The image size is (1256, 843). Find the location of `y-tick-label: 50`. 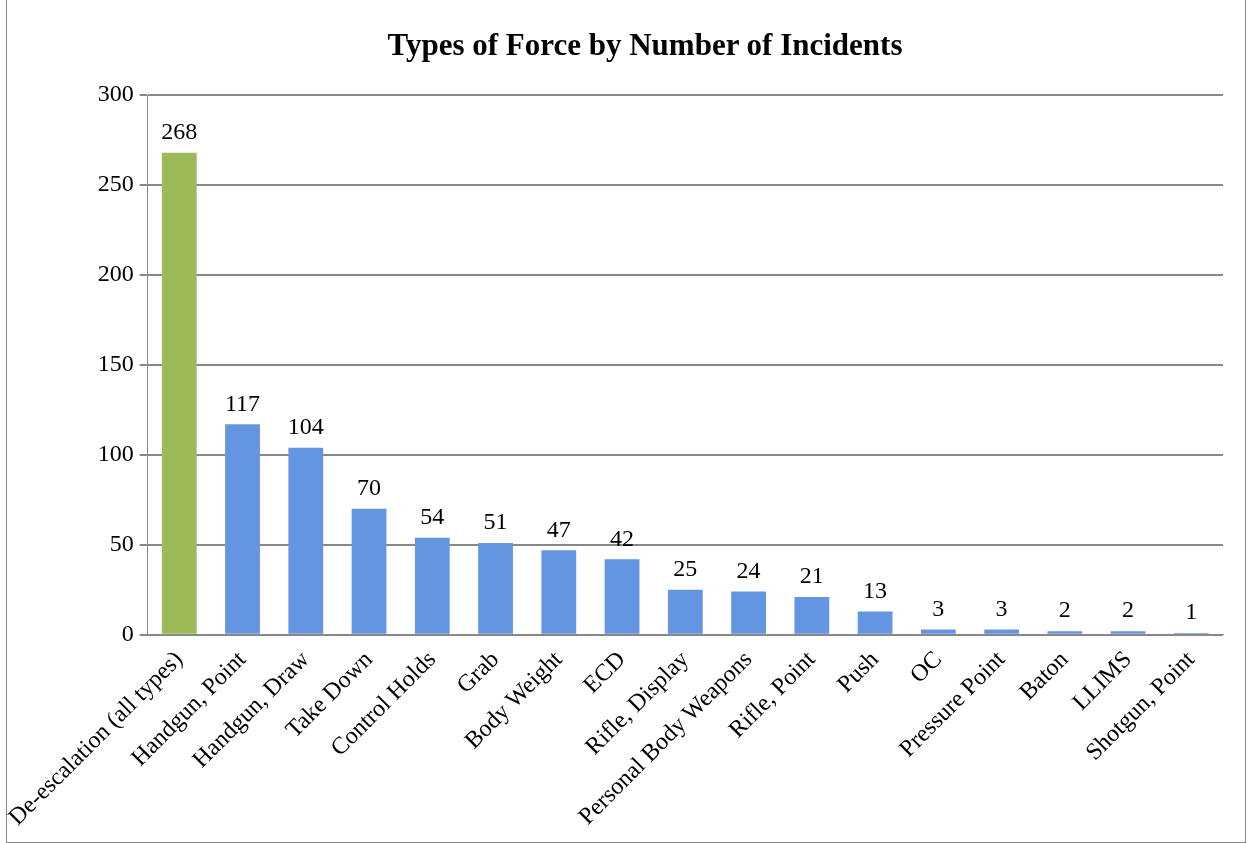

y-tick-label: 50 is located at coordinates (121, 543).